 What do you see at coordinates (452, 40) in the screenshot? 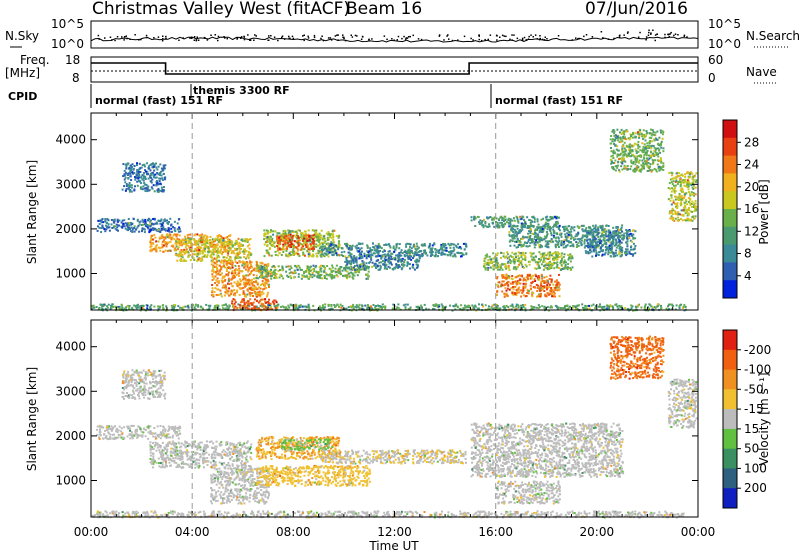
I see `noise-point` at bounding box center [452, 40].